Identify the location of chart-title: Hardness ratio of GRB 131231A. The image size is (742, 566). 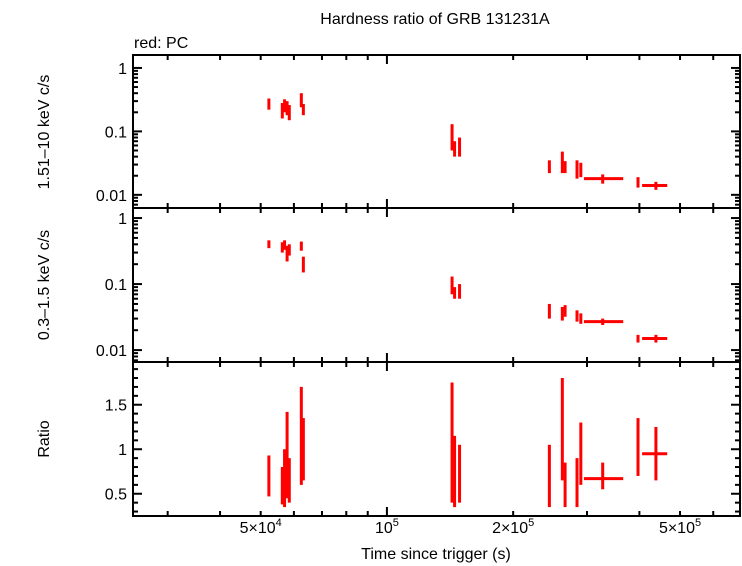
(435, 19).